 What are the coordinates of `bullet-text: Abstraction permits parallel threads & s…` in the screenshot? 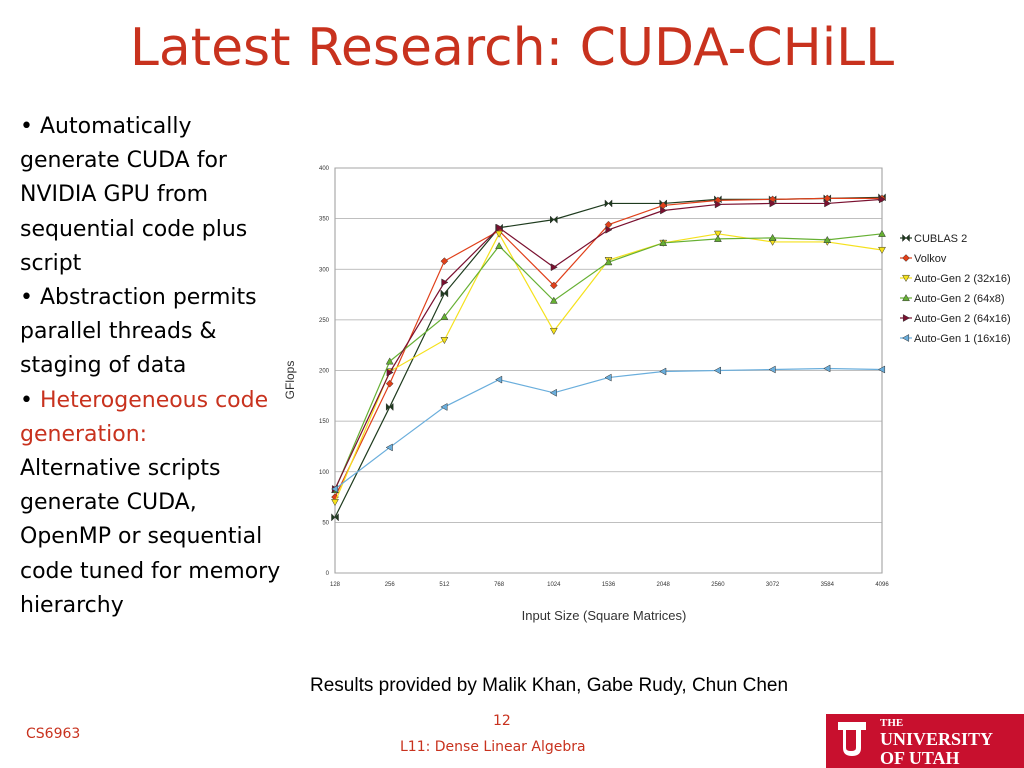 It's located at (138, 332).